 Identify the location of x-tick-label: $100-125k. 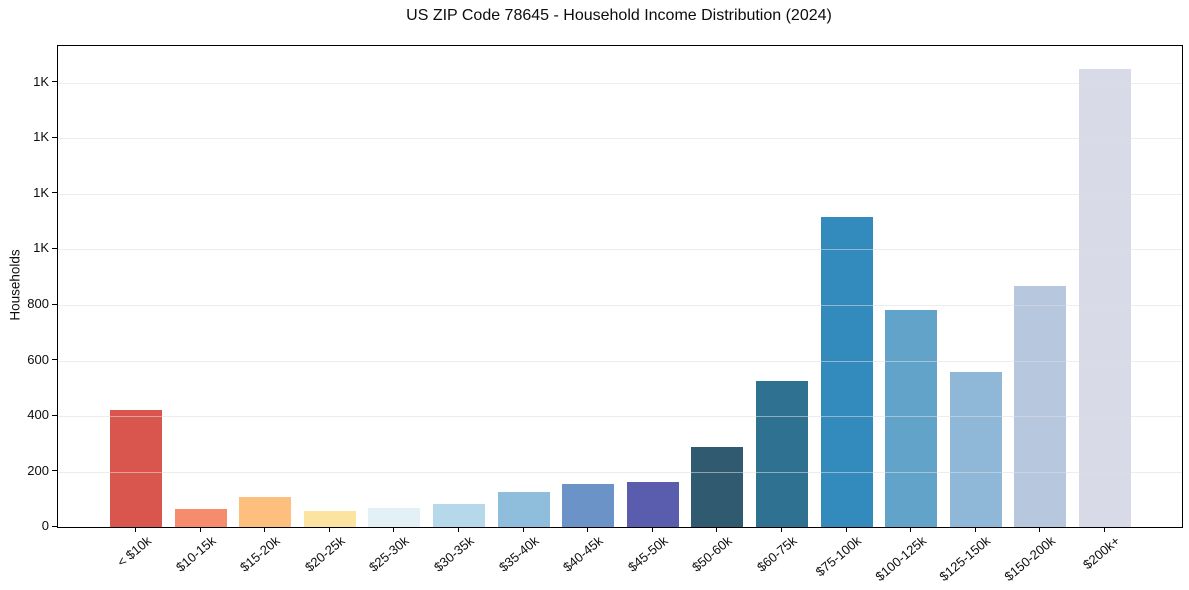
(900, 558).